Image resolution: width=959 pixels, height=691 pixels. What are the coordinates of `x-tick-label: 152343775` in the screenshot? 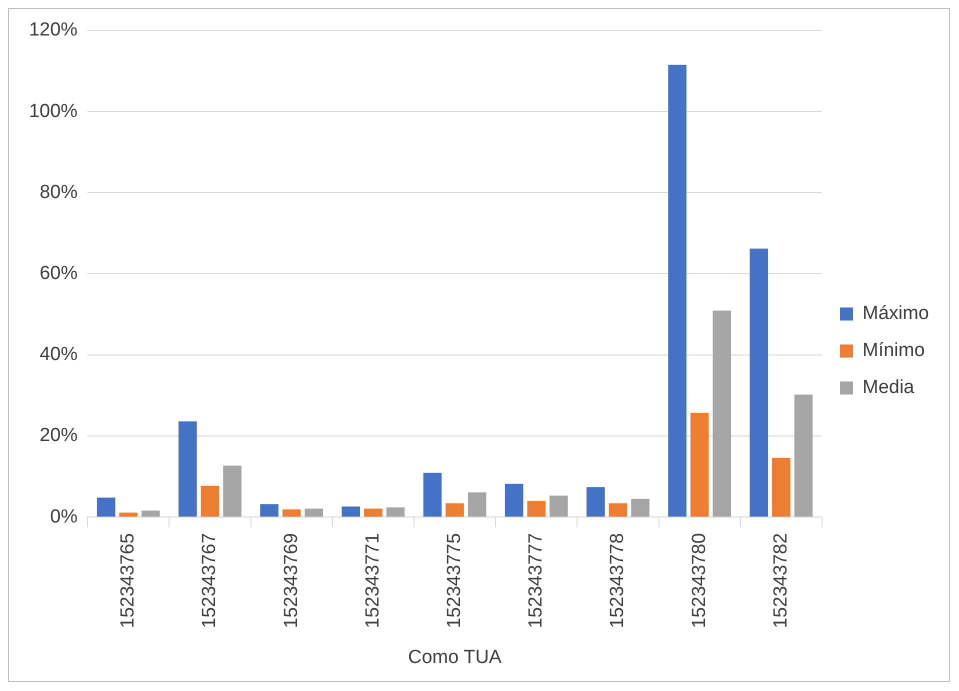 It's located at (455, 580).